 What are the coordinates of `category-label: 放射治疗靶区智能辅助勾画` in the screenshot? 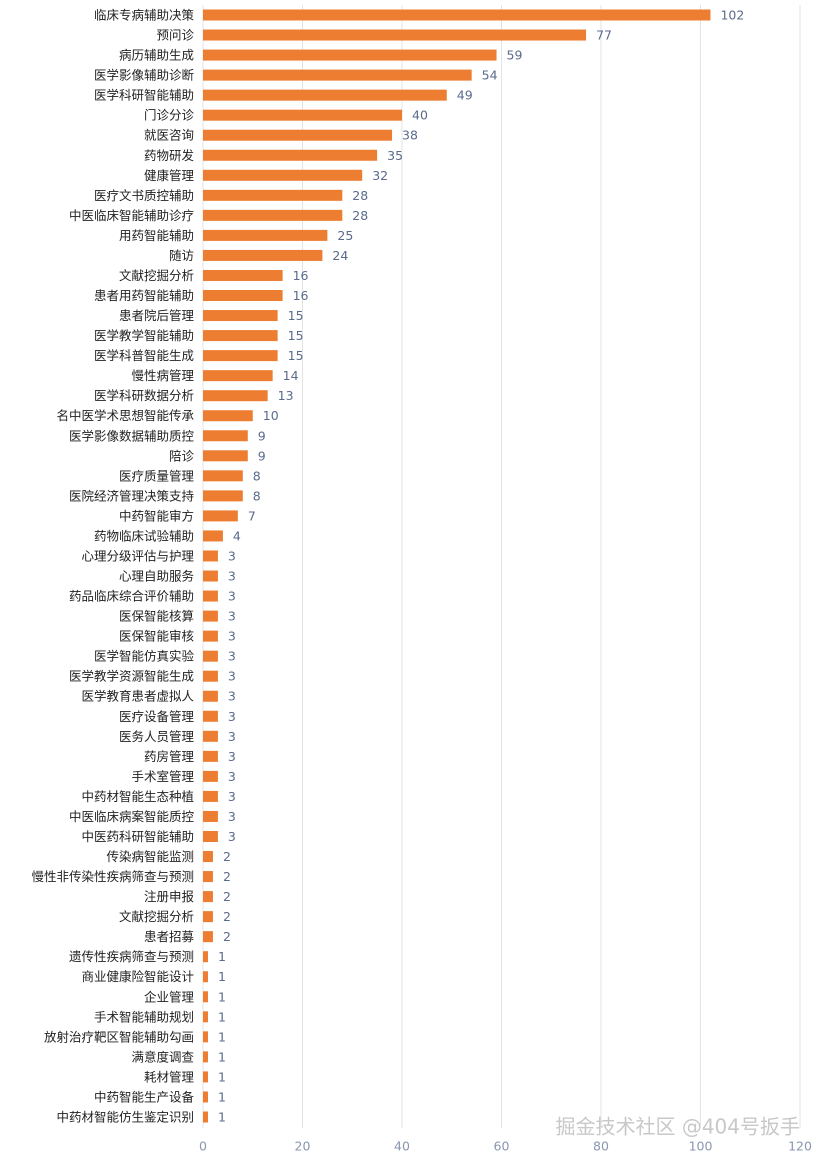 It's located at (119, 1036).